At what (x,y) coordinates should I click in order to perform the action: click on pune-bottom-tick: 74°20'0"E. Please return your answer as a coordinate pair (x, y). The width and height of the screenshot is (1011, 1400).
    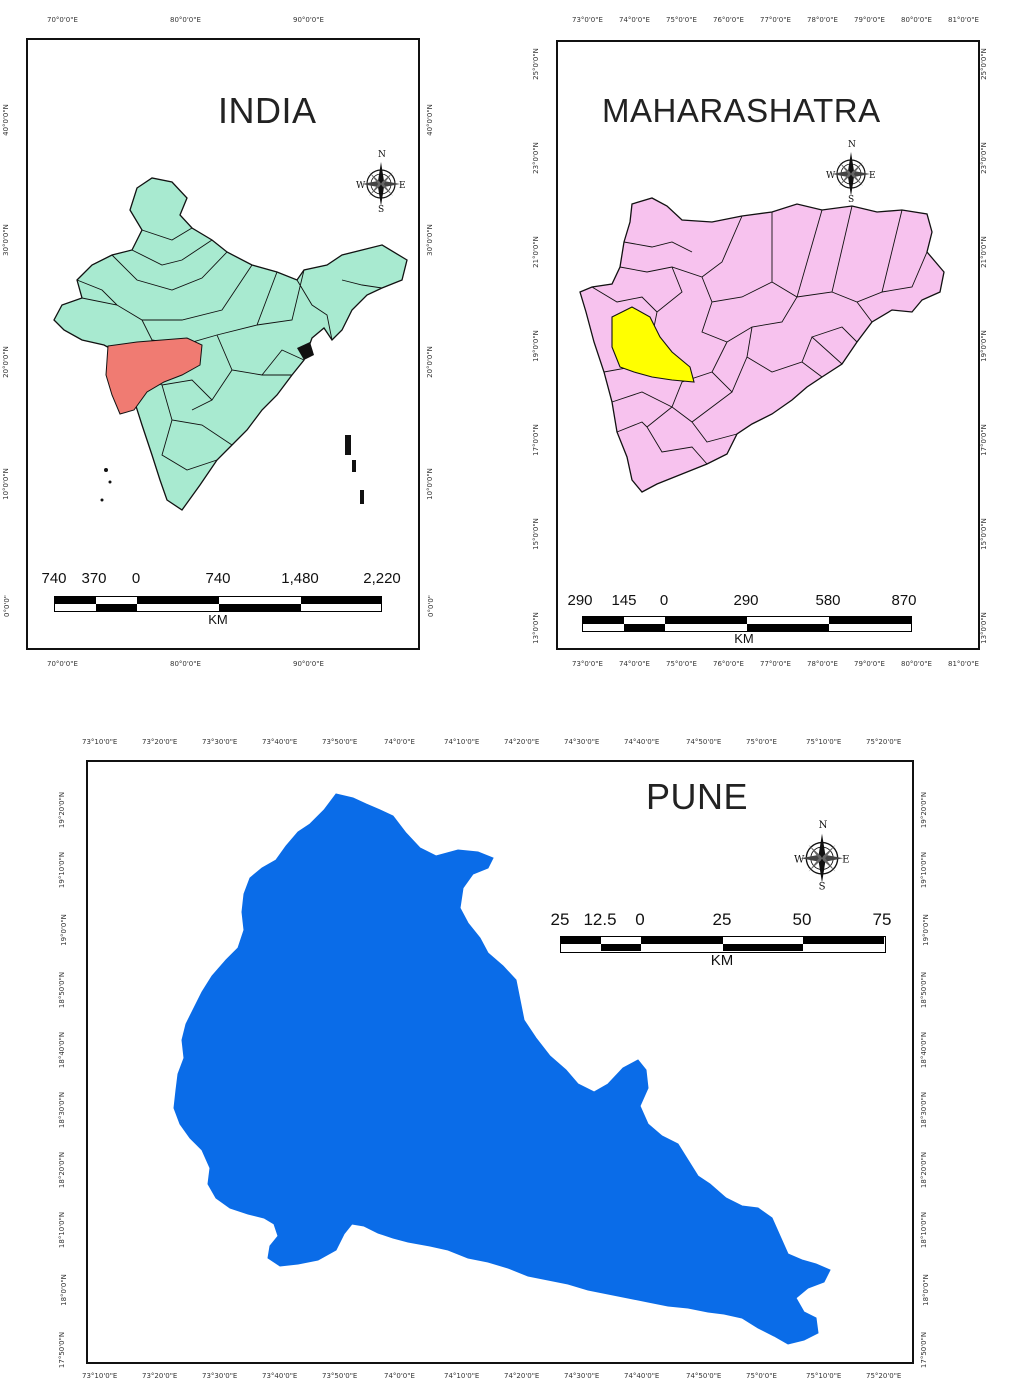
    Looking at the image, I should click on (522, 1376).